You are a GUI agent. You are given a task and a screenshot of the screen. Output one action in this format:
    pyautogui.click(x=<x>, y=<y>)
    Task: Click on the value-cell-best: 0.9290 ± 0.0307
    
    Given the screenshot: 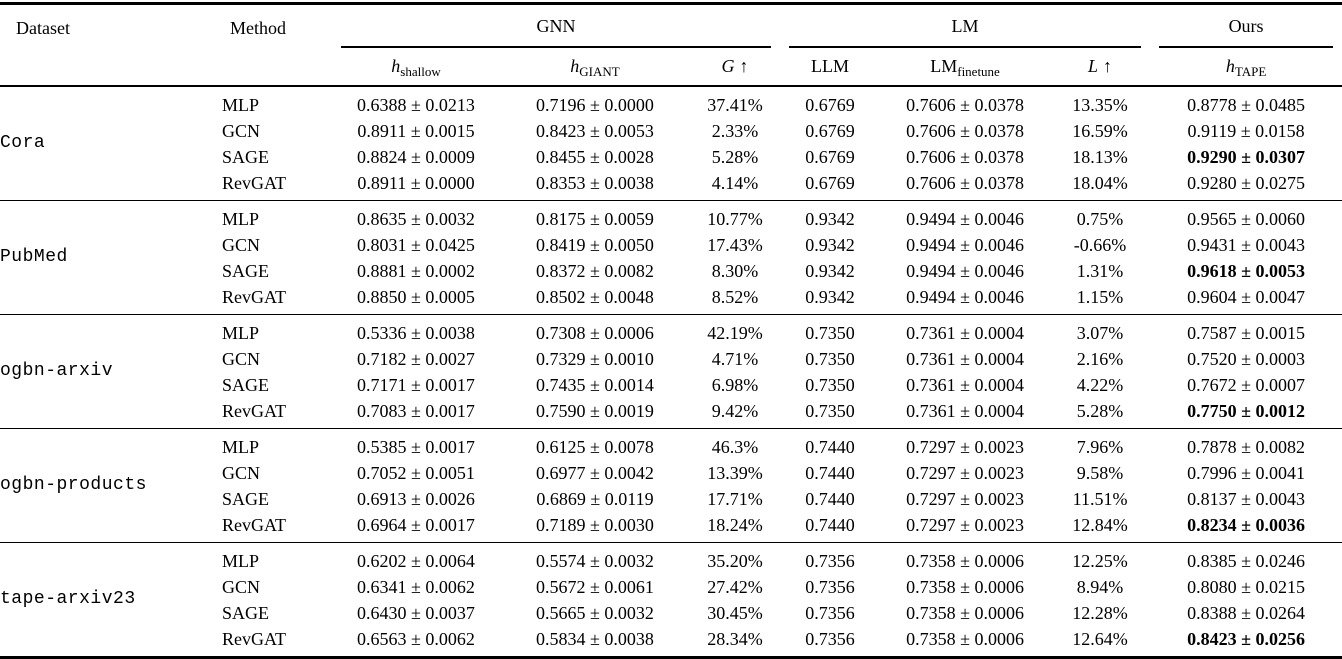 What is the action you would take?
    pyautogui.click(x=1246, y=156)
    